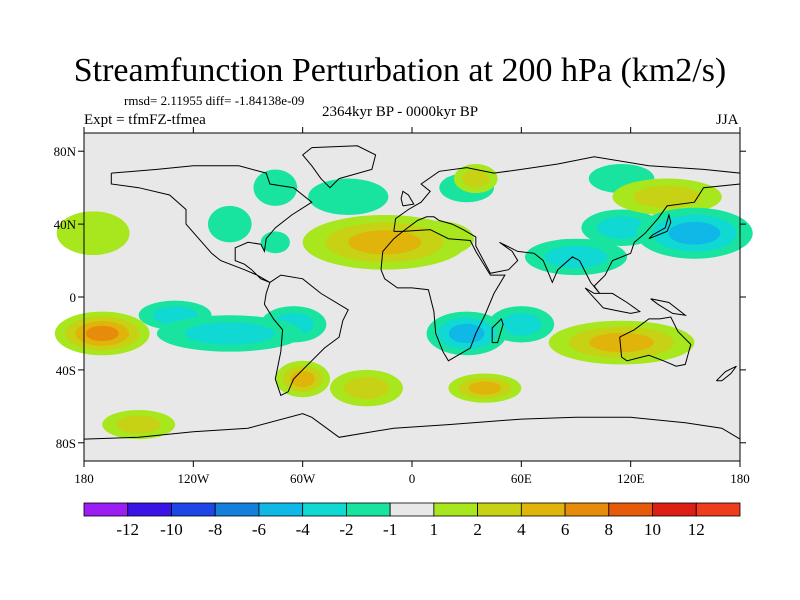 Image resolution: width=800 pixels, height=600 pixels. I want to click on anomaly-nw-pacific-low, so click(694, 233).